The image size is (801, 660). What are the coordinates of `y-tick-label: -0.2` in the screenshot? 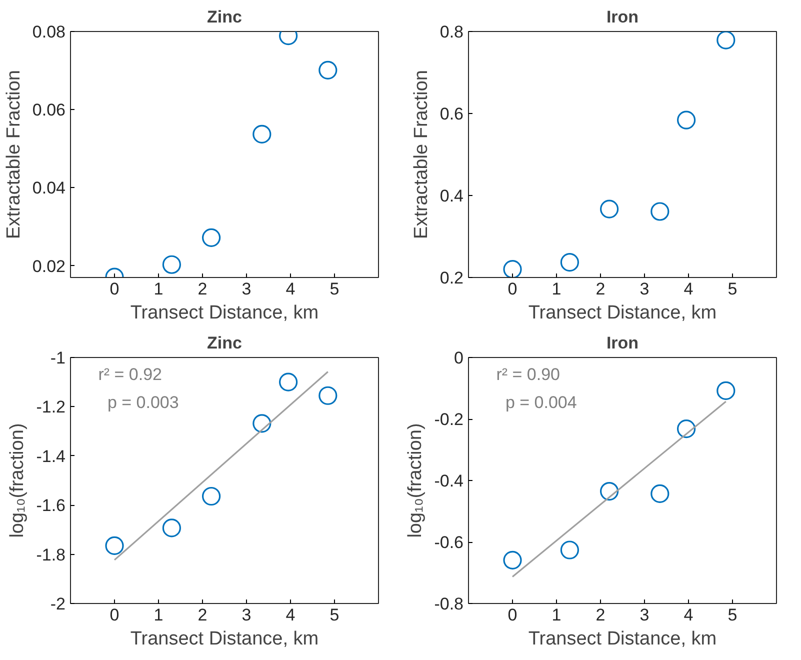 It's located at (449, 419).